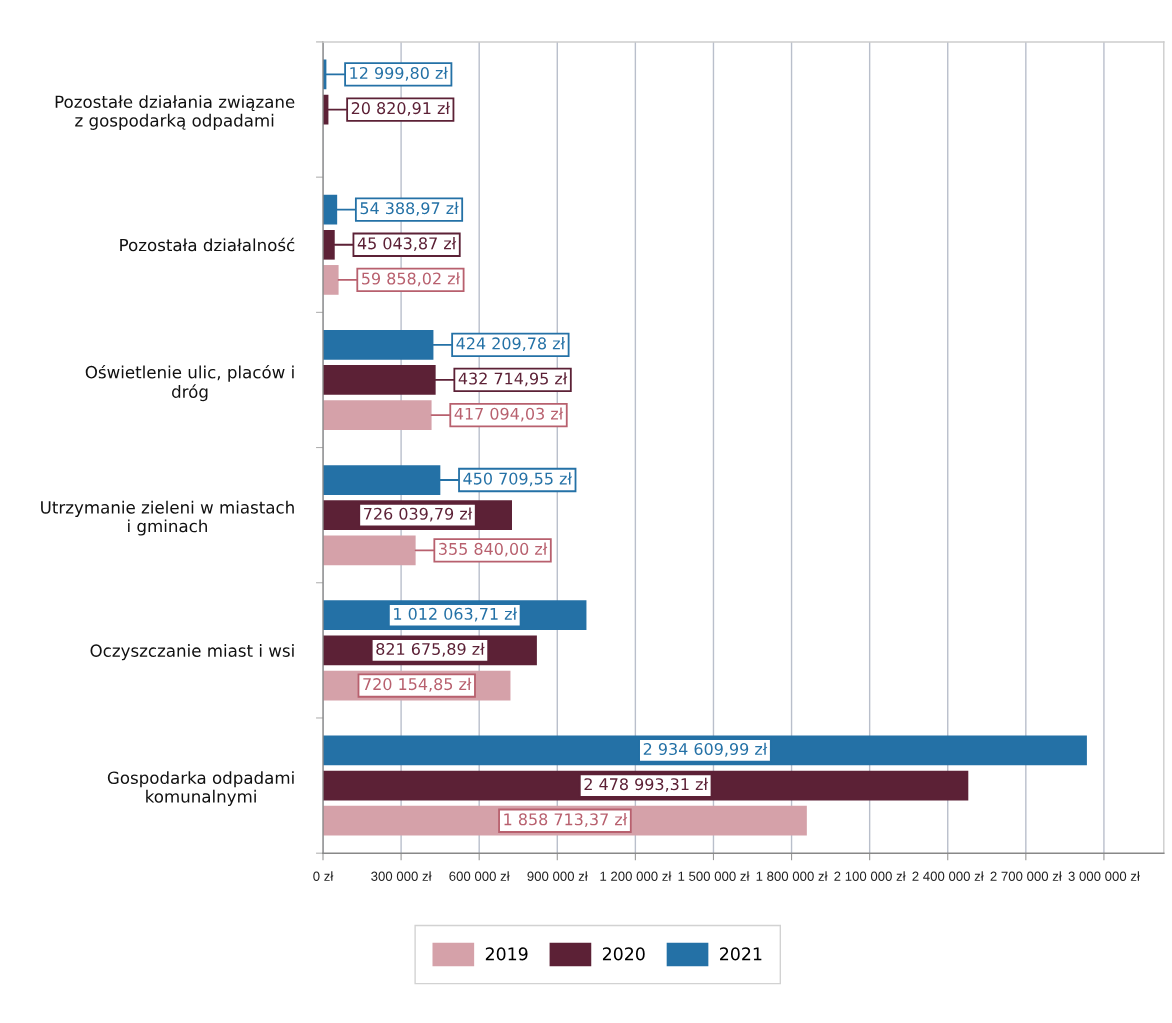 This screenshot has width=1172, height=1023. Describe the element at coordinates (456, 614) in the screenshot. I see `data-label: 1 012 063,71 zł` at that location.